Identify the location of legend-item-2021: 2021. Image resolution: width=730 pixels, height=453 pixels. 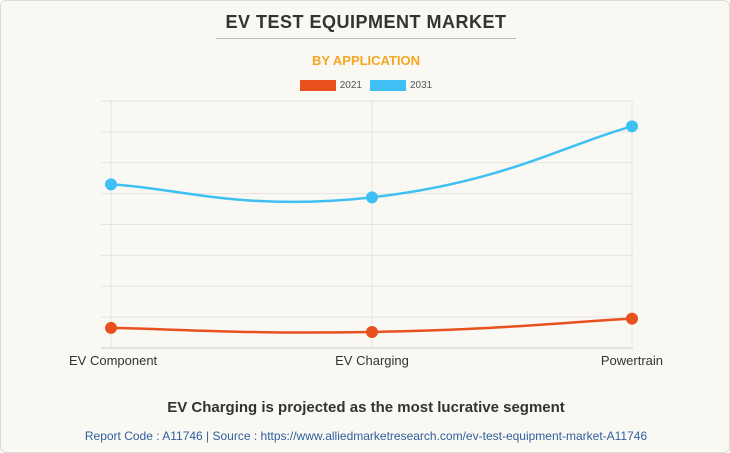
(330, 85).